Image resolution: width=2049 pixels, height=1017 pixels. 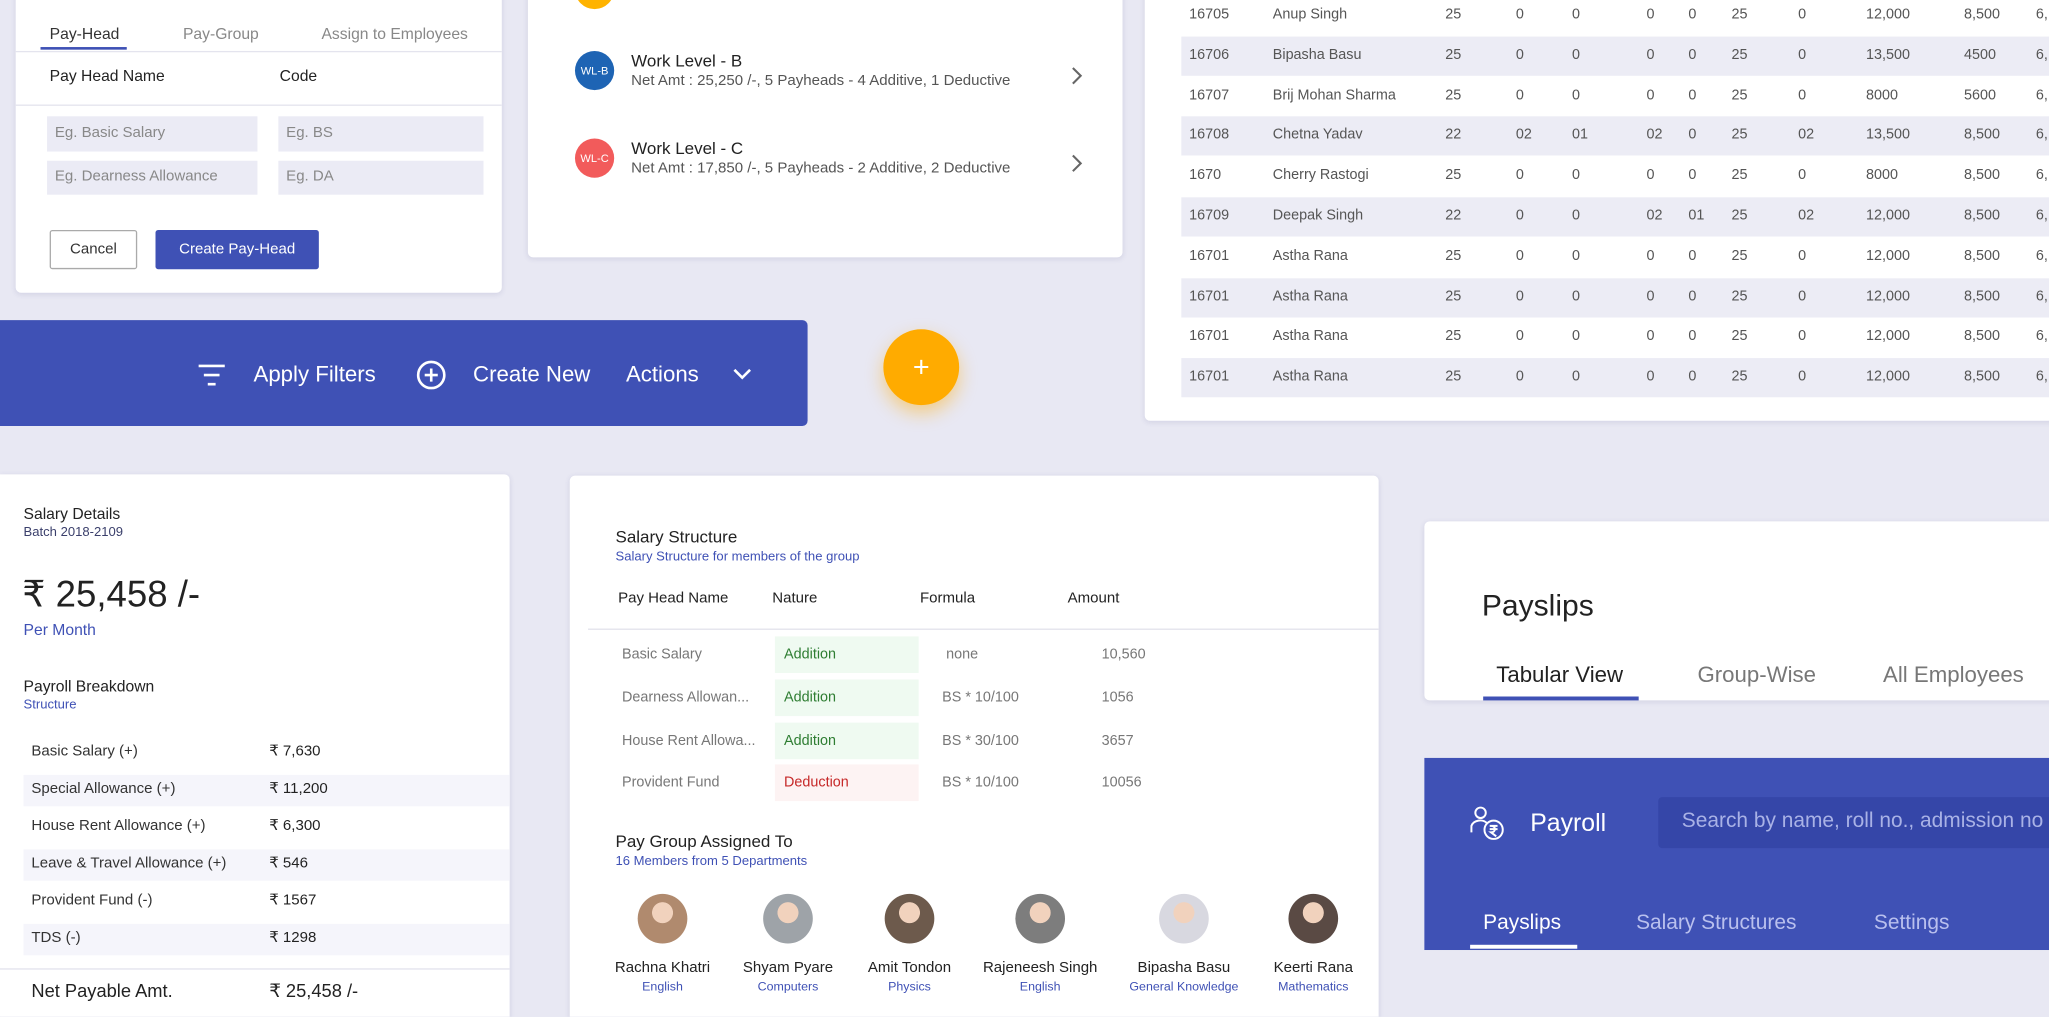 What do you see at coordinates (298, 75) in the screenshot?
I see `column-header: Code` at bounding box center [298, 75].